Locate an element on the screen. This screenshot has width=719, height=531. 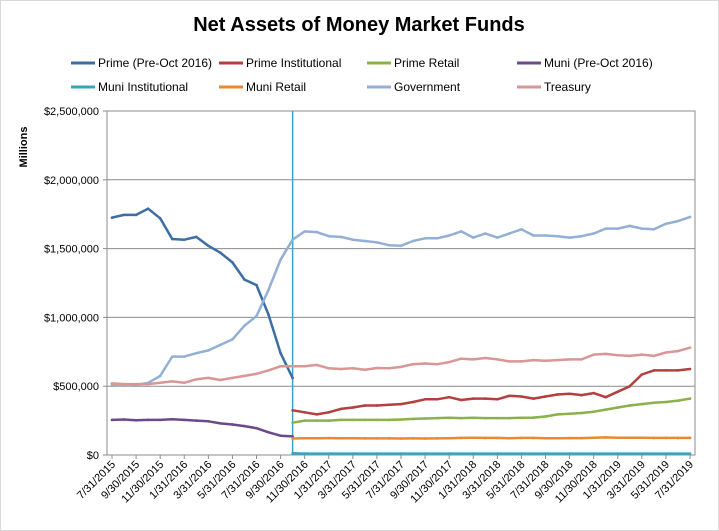
legend-item: Prime Institutional is located at coordinates (280, 63).